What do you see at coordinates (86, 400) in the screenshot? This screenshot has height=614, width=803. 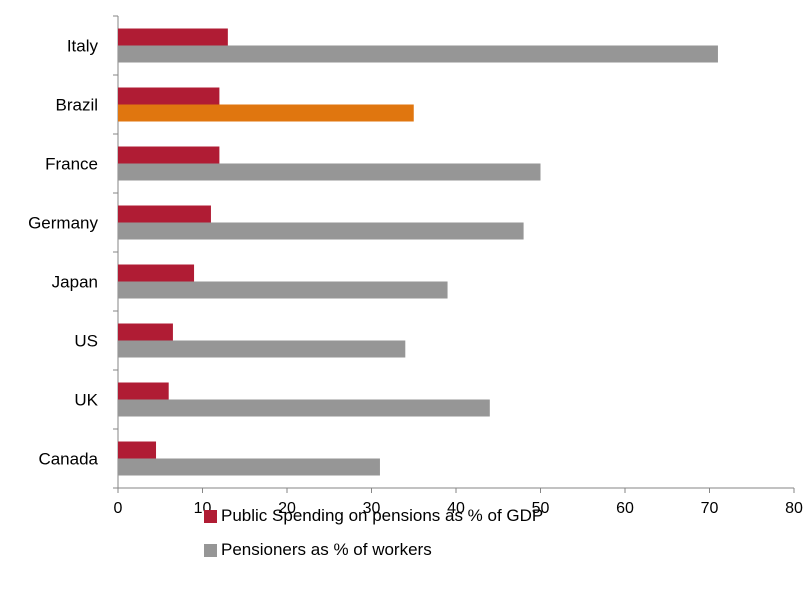 I see `category-label: UK` at bounding box center [86, 400].